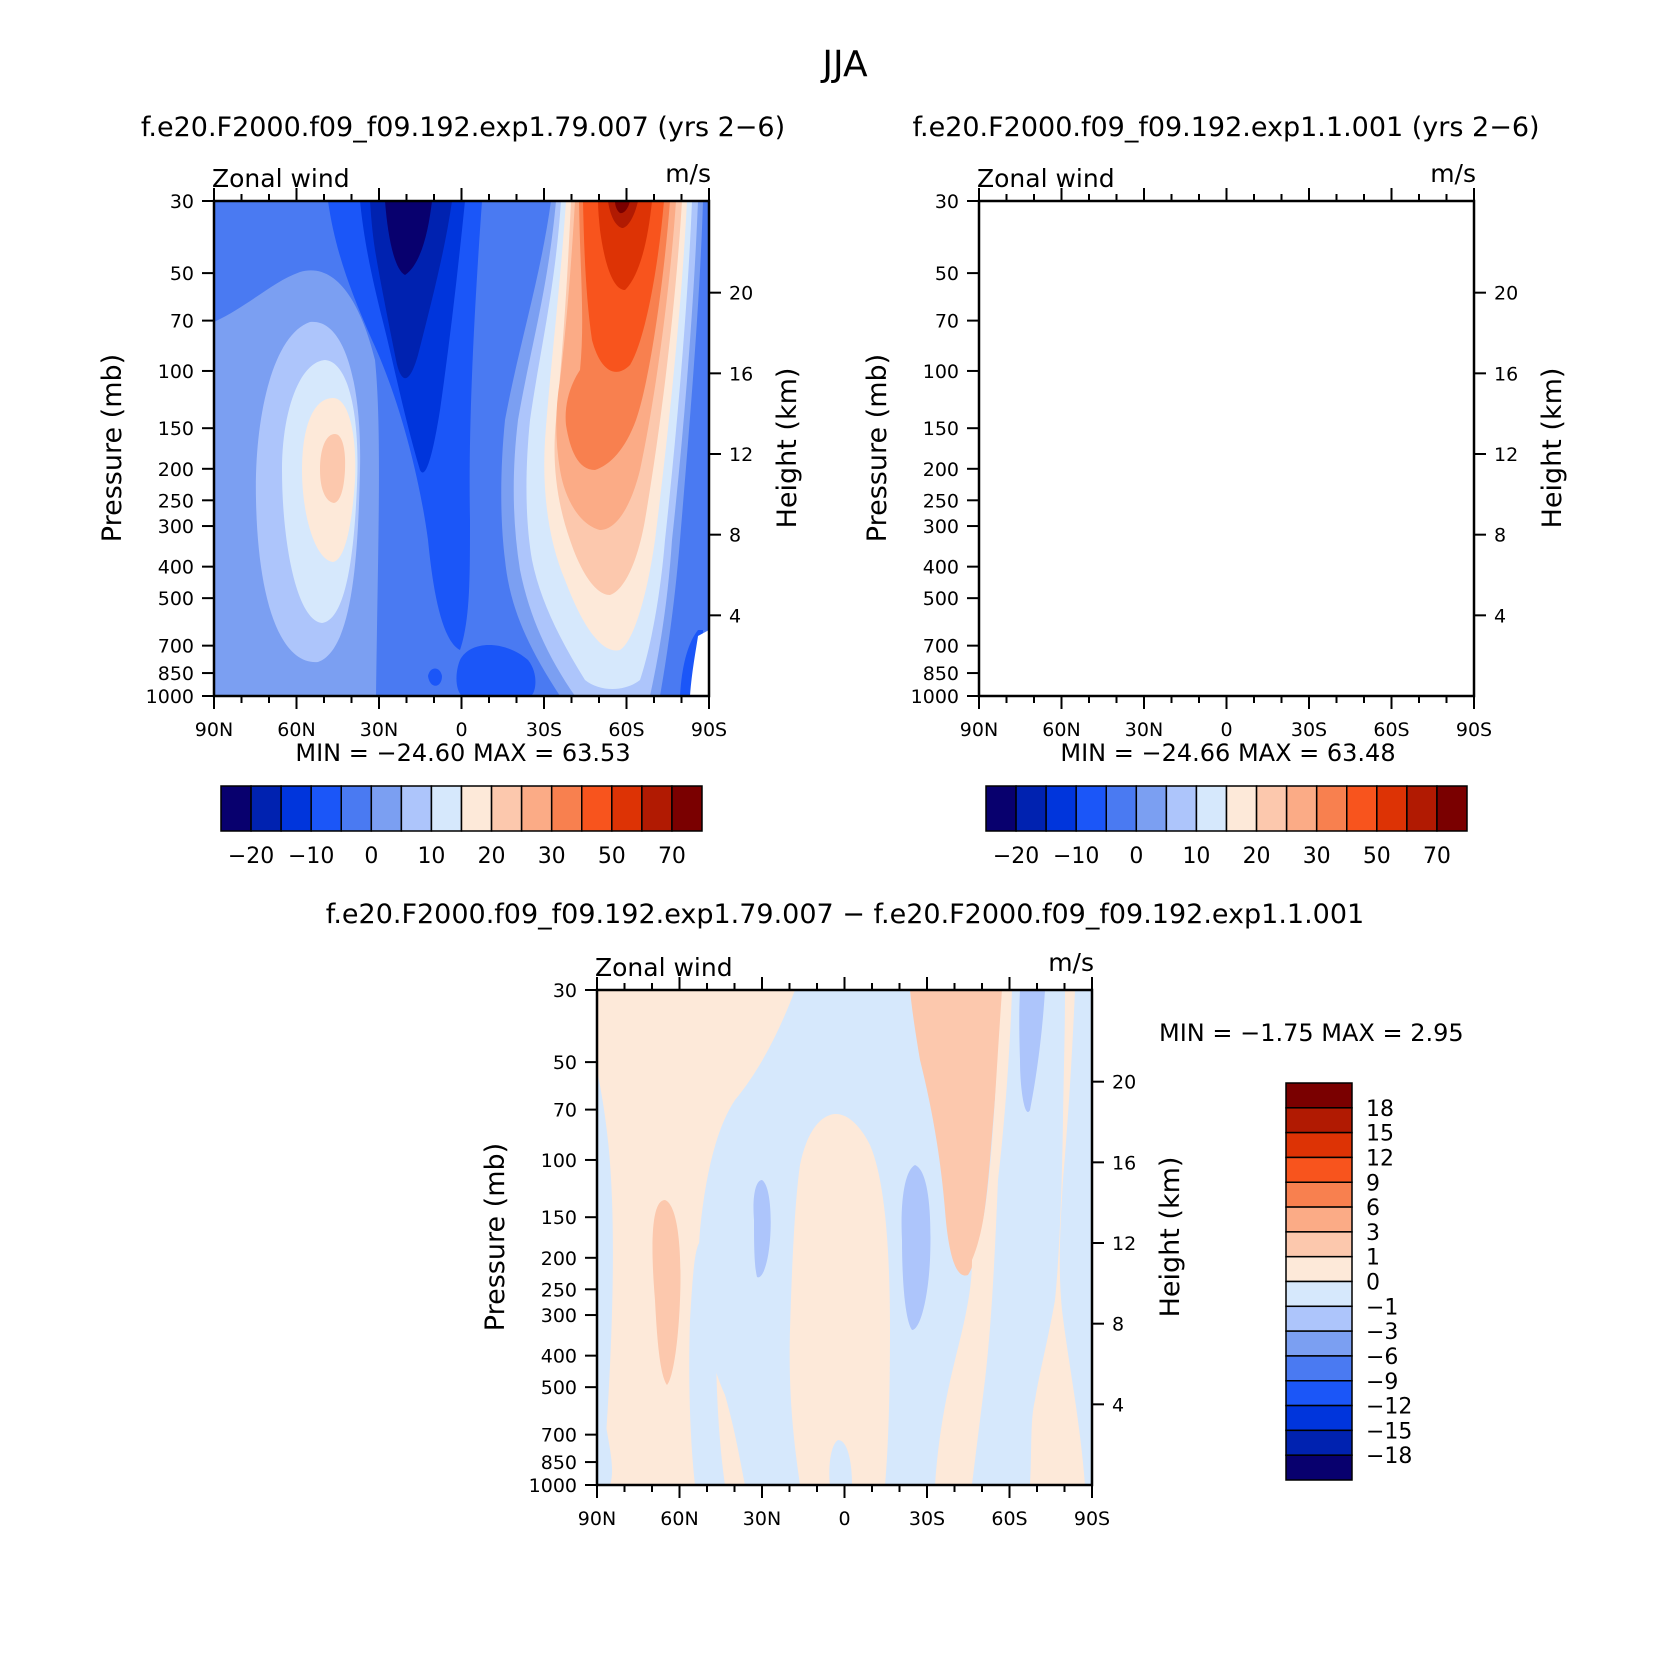  What do you see at coordinates (1373, 1258) in the screenshot?
I see `colorbar-label: 1` at bounding box center [1373, 1258].